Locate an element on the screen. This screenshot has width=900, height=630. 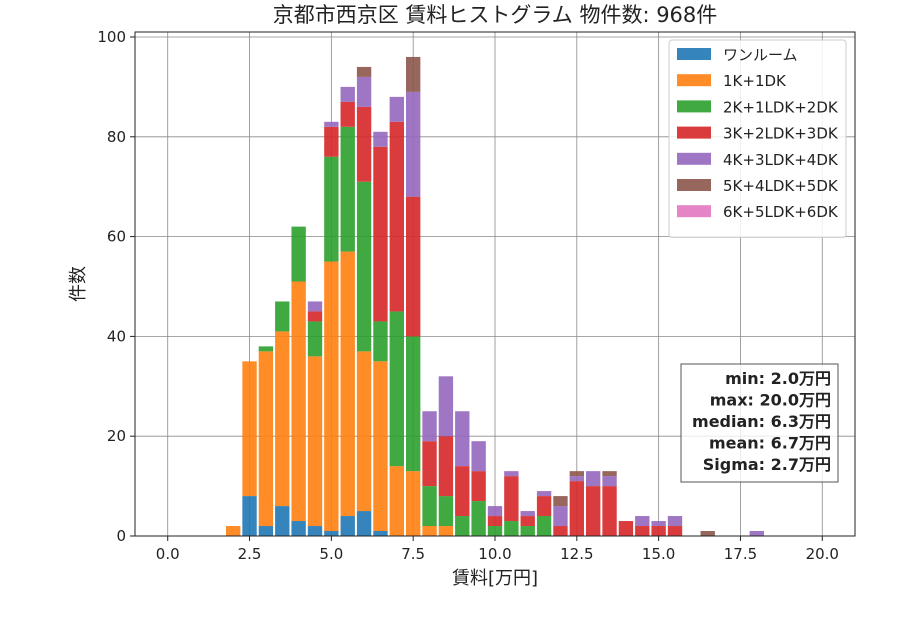
legend-label: 5K+4LDK+5DK is located at coordinates (781, 186).